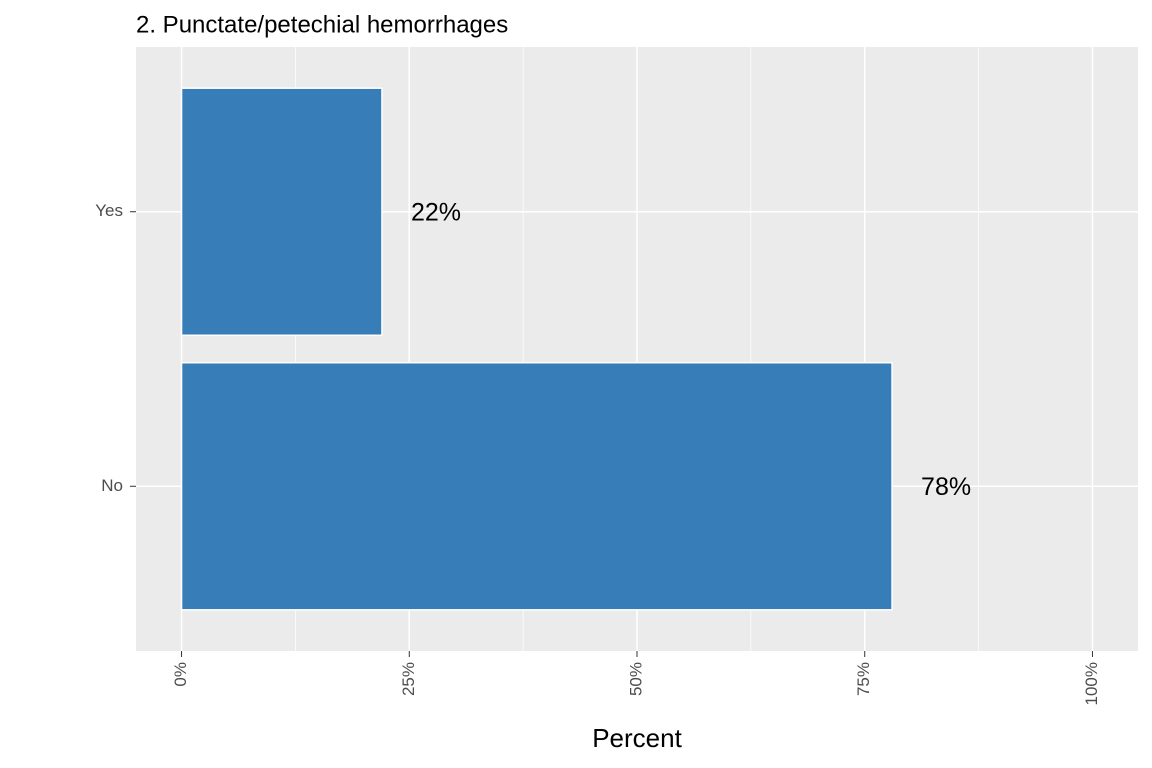  Describe the element at coordinates (180, 674) in the screenshot. I see `x-tick-label: 0%` at that location.